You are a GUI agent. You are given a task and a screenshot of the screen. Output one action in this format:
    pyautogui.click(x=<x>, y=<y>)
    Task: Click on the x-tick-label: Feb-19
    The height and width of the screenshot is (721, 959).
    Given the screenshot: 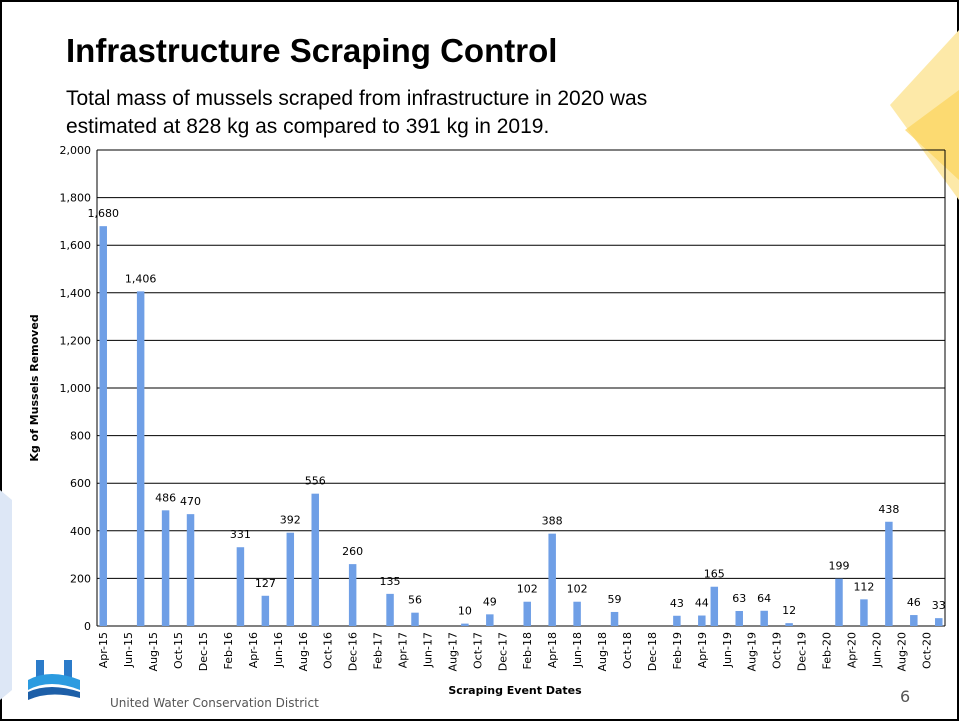 What is the action you would take?
    pyautogui.click(x=677, y=650)
    